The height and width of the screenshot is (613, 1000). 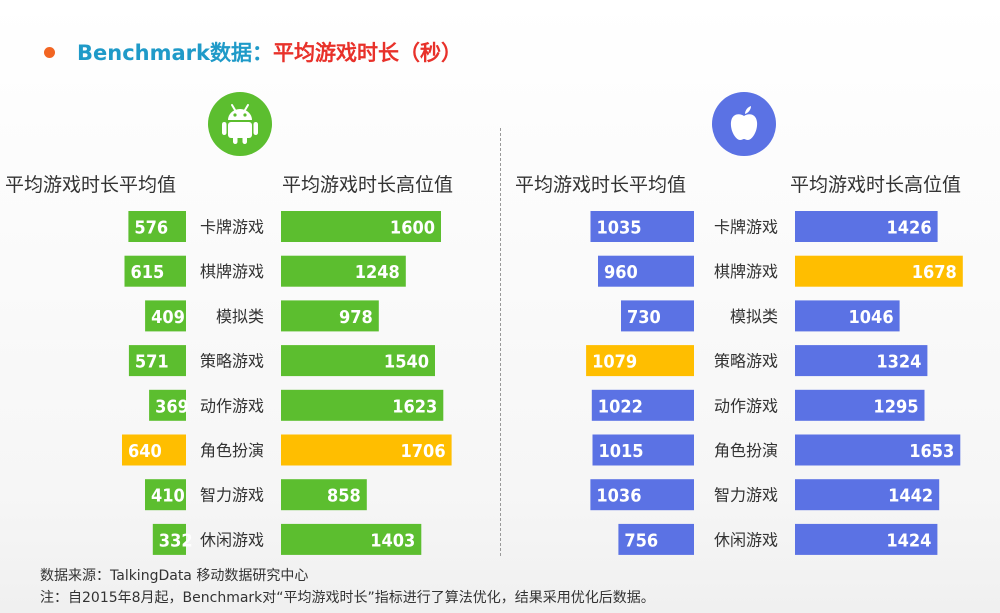 What do you see at coordinates (746, 227) in the screenshot?
I see `ios-category-label: 卡牌游戏` at bounding box center [746, 227].